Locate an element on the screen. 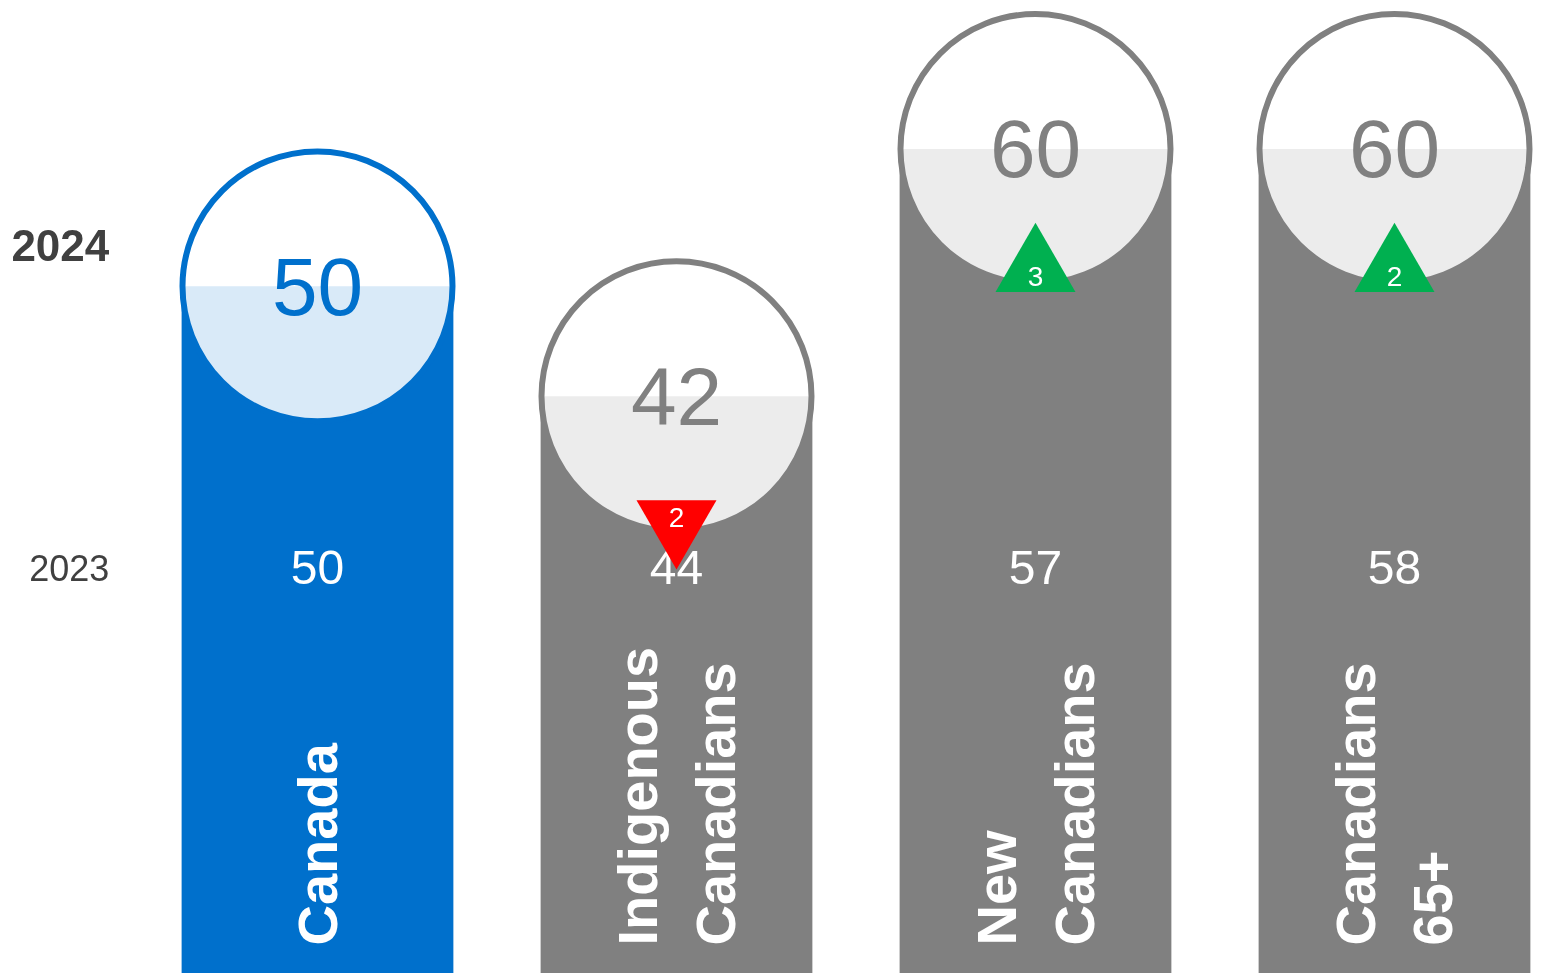  annotation: 57 is located at coordinates (1035, 567).